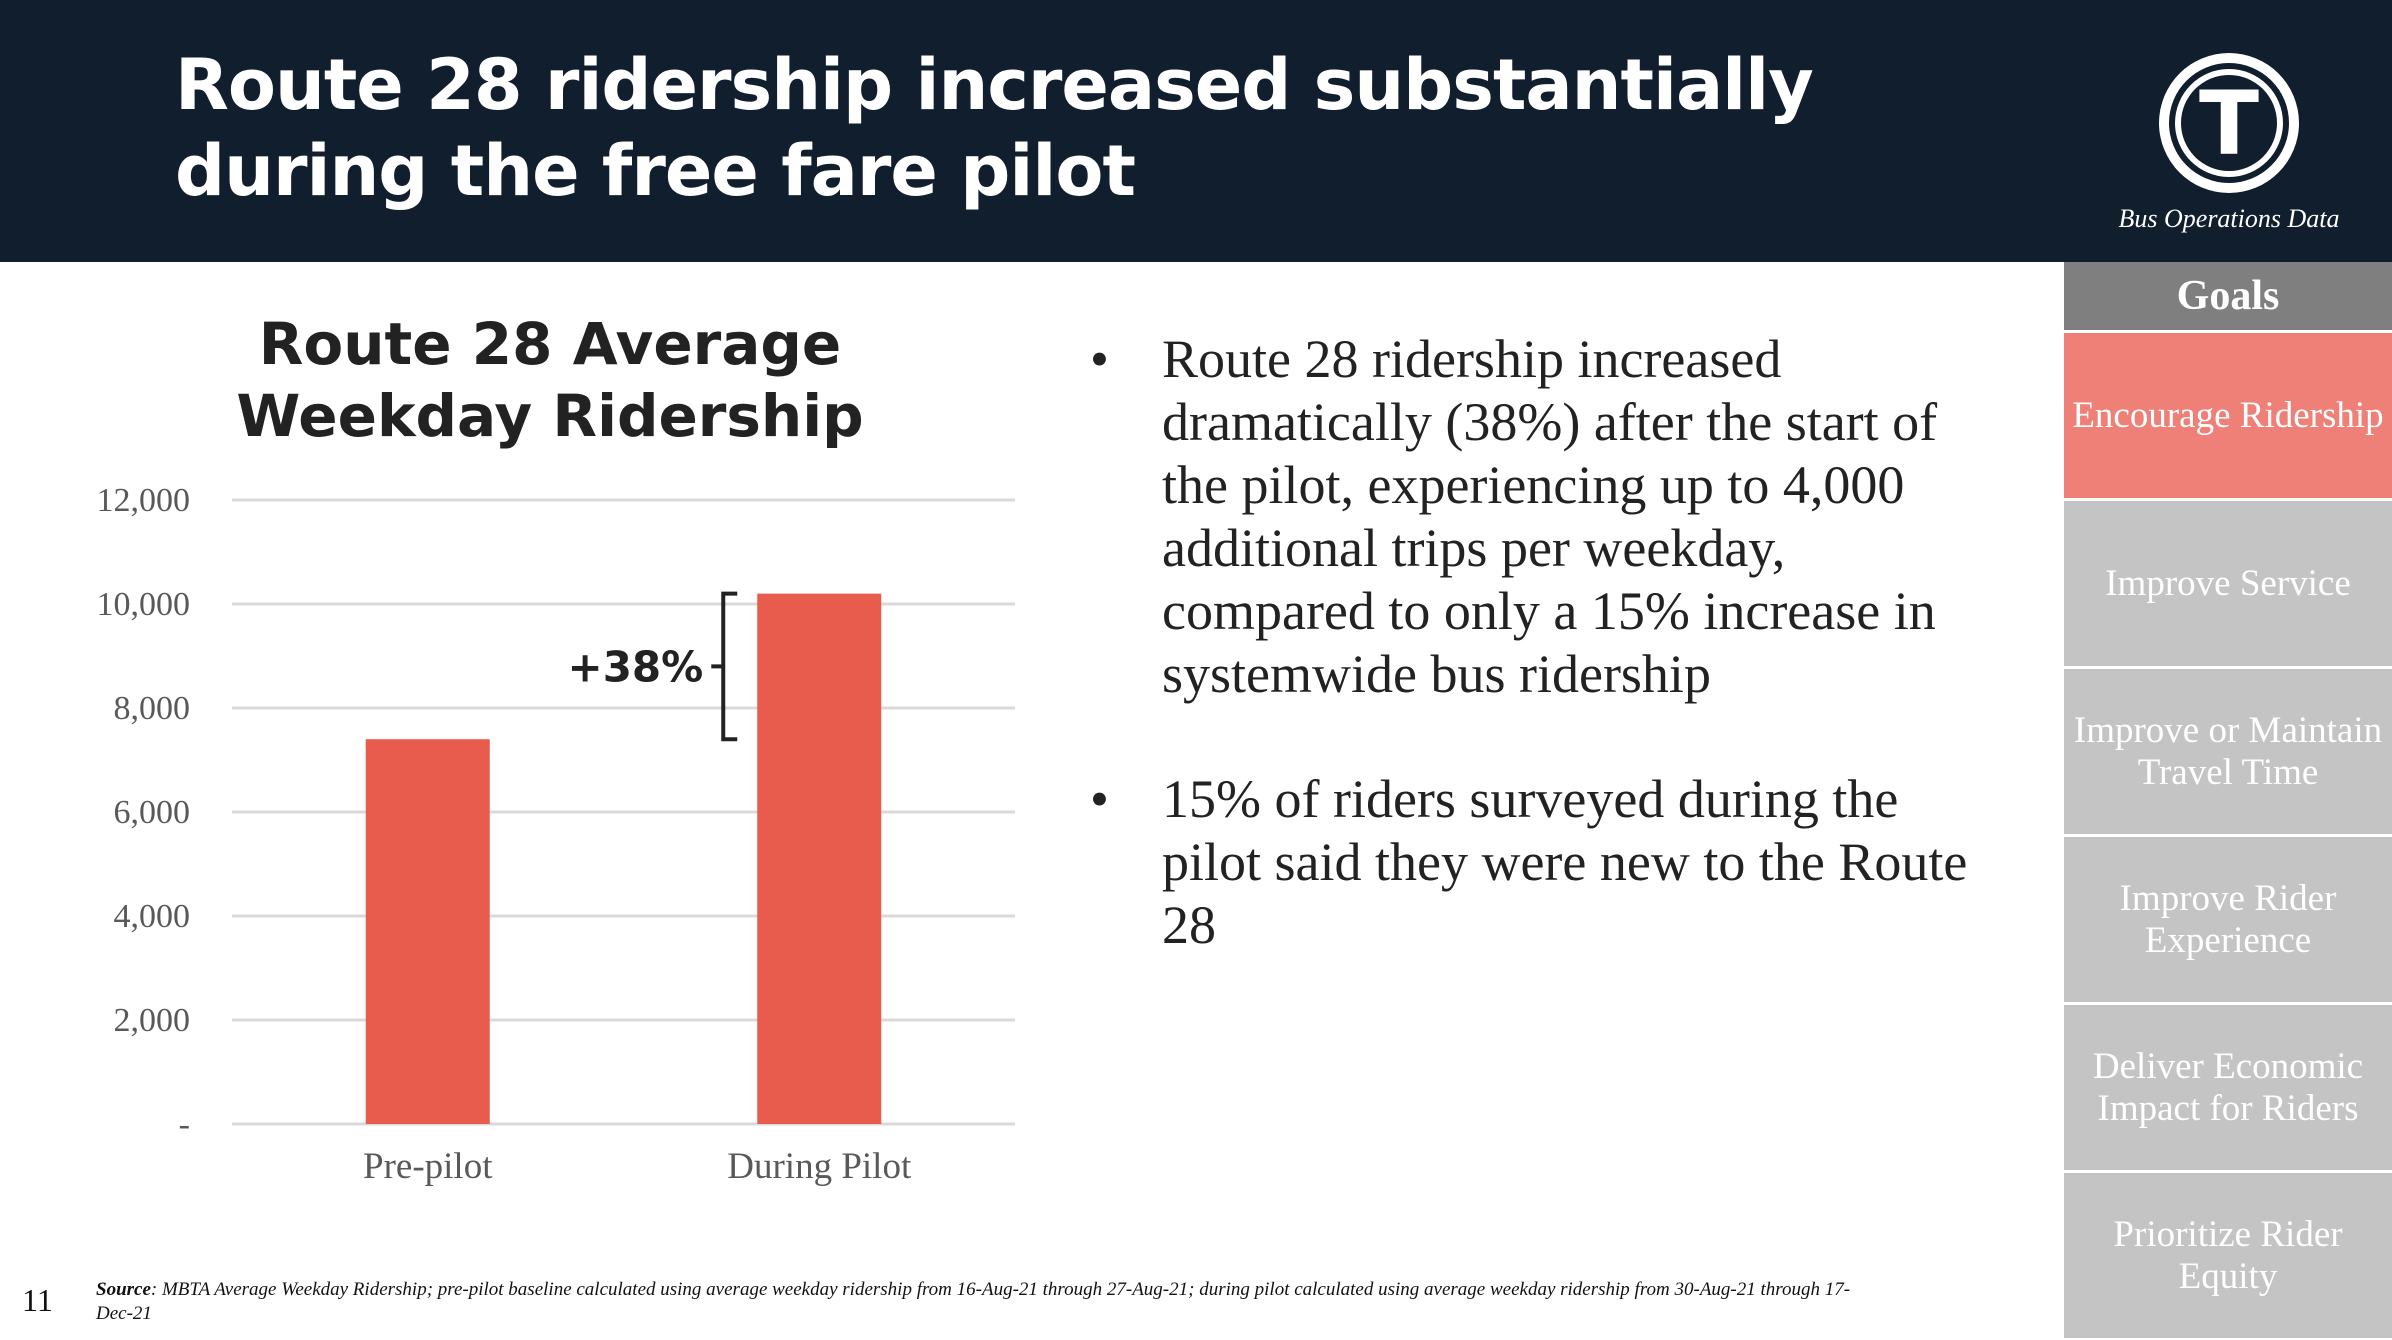 This screenshot has height=1340, width=2392. Describe the element at coordinates (2228, 1086) in the screenshot. I see `goal-economic-impact: Deliver Economic Impact for Riders` at that location.